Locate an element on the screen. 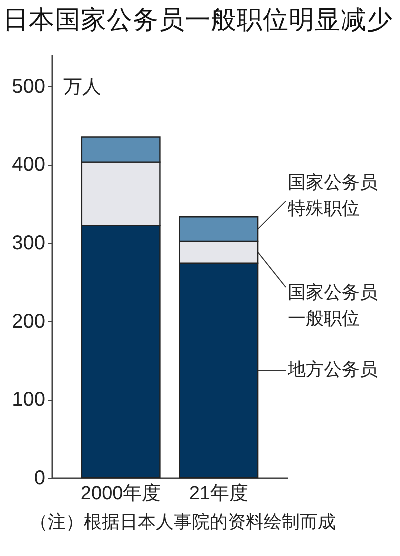  y-tick-label: 0 is located at coordinates (40, 479).